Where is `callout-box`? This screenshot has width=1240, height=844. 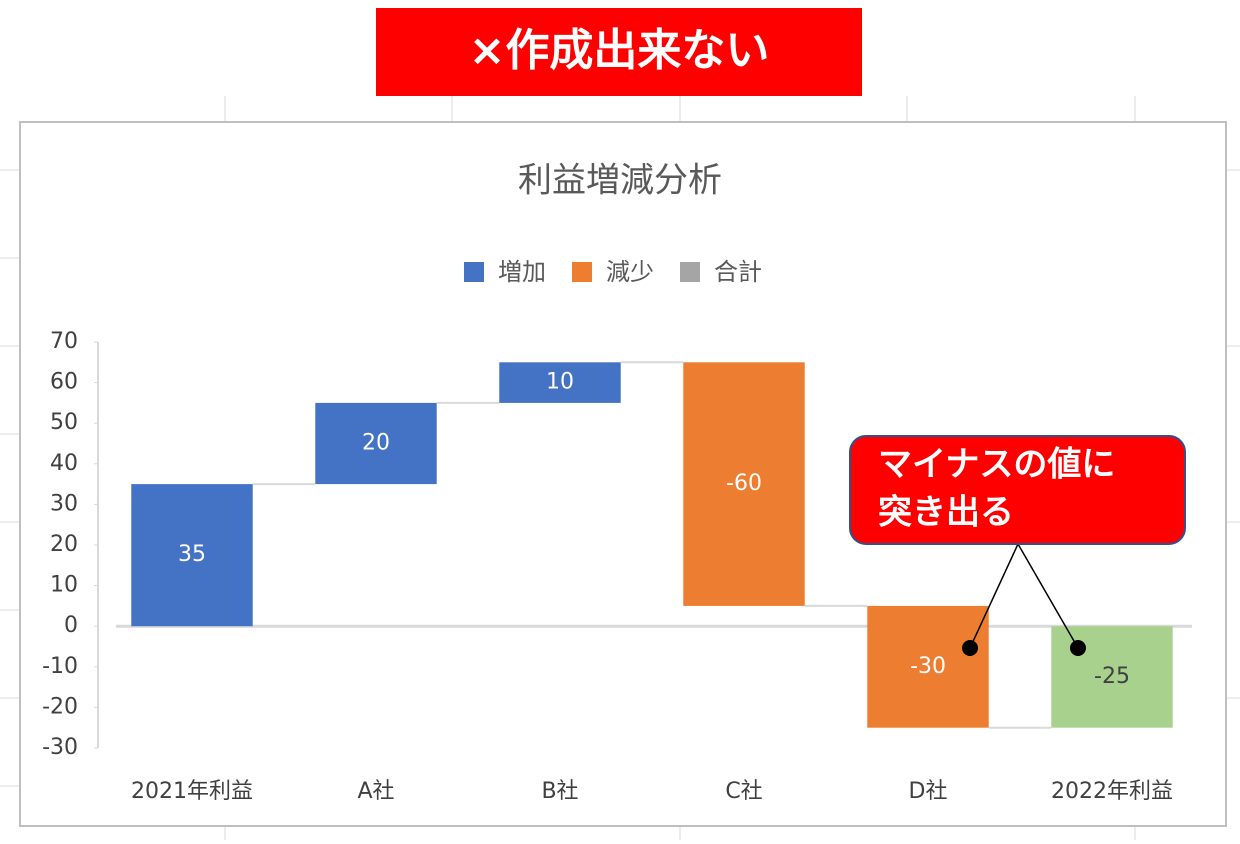 callout-box is located at coordinates (1017, 490).